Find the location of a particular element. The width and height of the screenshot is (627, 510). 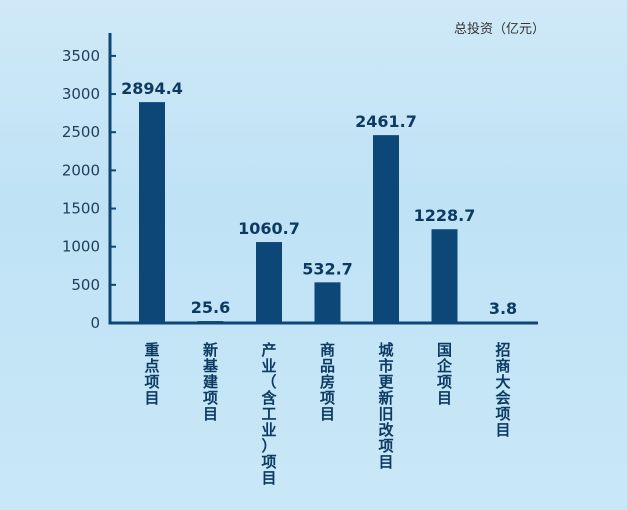

data-label: 1060.7 is located at coordinates (269, 228).